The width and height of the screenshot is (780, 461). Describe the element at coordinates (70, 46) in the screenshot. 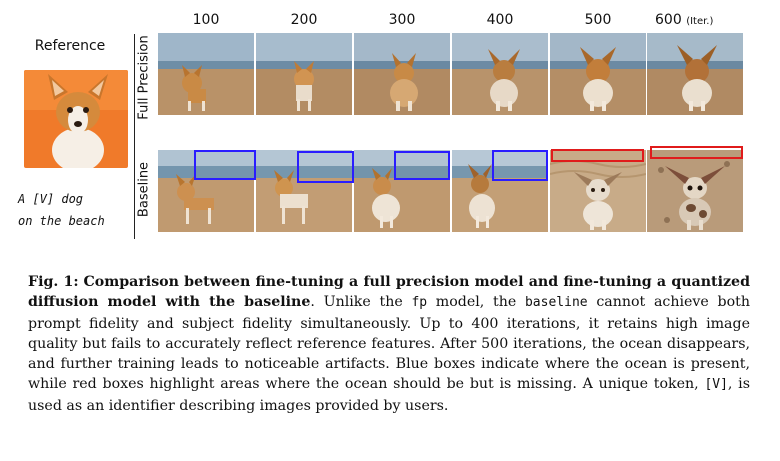

I see `reference-label: Reference` at that location.